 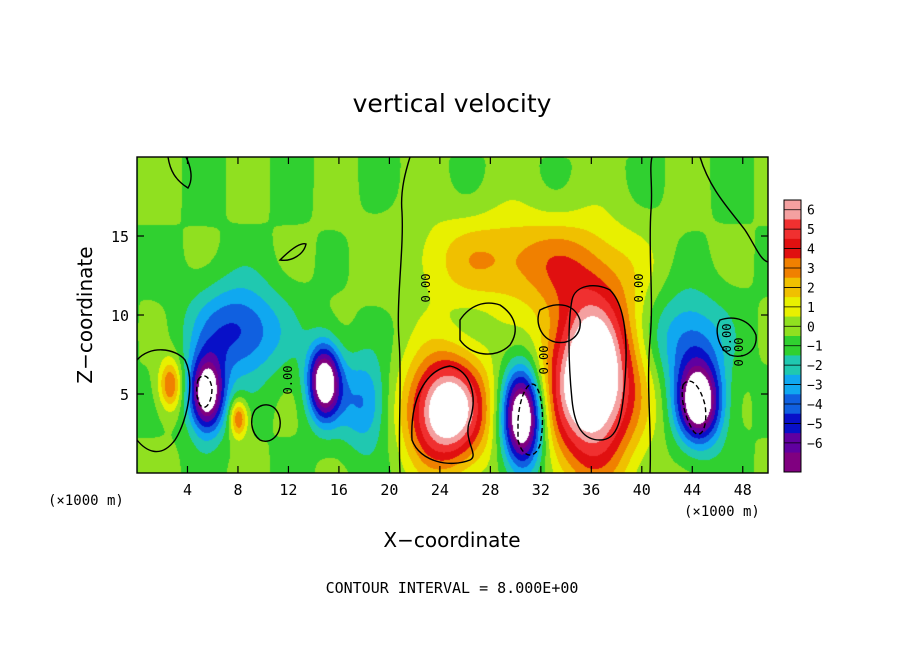 What do you see at coordinates (237, 490) in the screenshot?
I see `x-tick-label: 8` at bounding box center [237, 490].